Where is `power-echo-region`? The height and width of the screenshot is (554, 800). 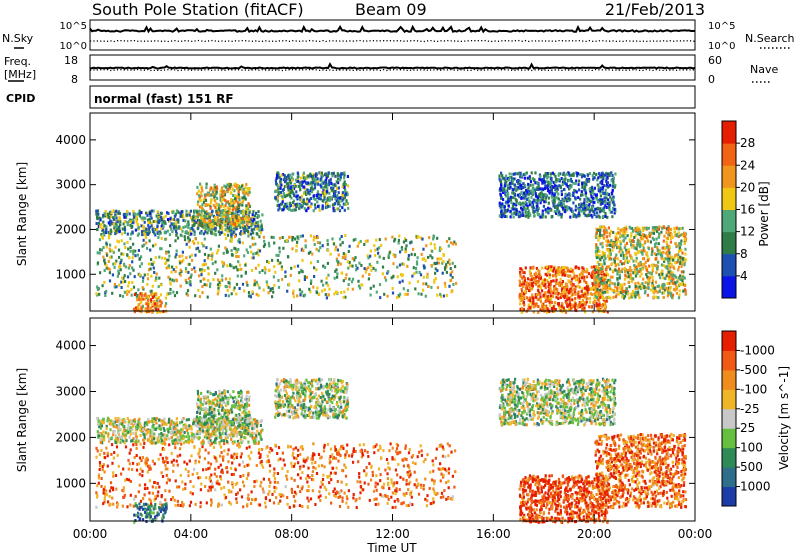 power-echo-region is located at coordinates (223, 205).